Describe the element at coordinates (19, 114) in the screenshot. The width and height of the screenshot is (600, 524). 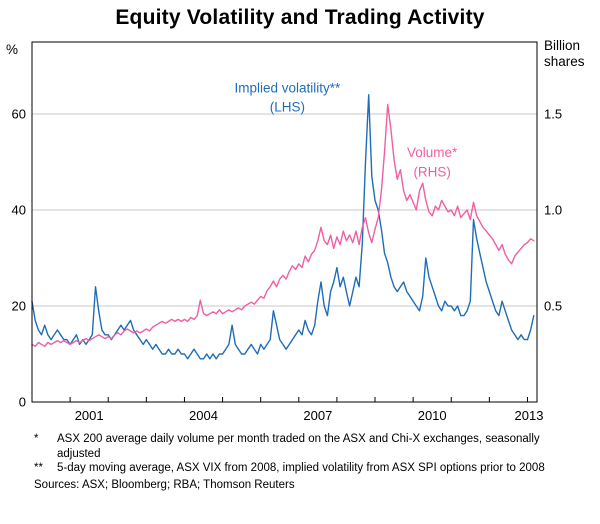
I see `left-axis-tick-label: 60` at that location.